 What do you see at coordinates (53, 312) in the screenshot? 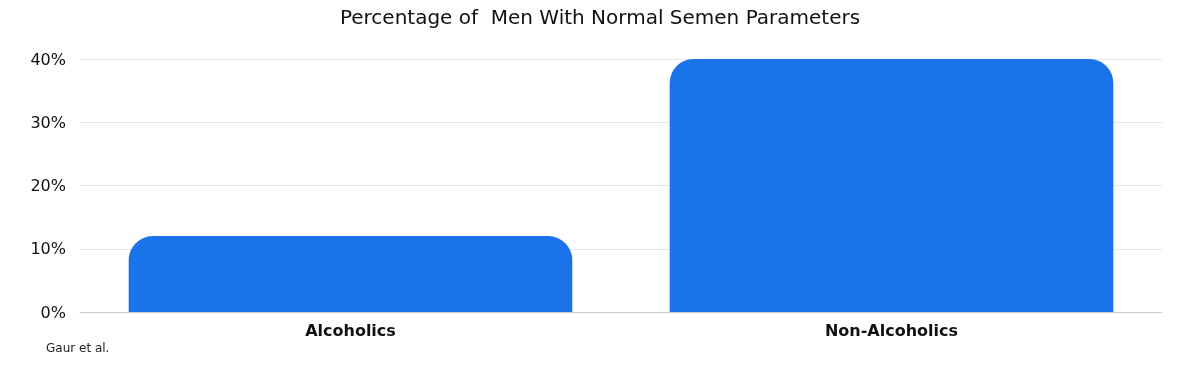
I see `y-tick-label: 0%` at bounding box center [53, 312].